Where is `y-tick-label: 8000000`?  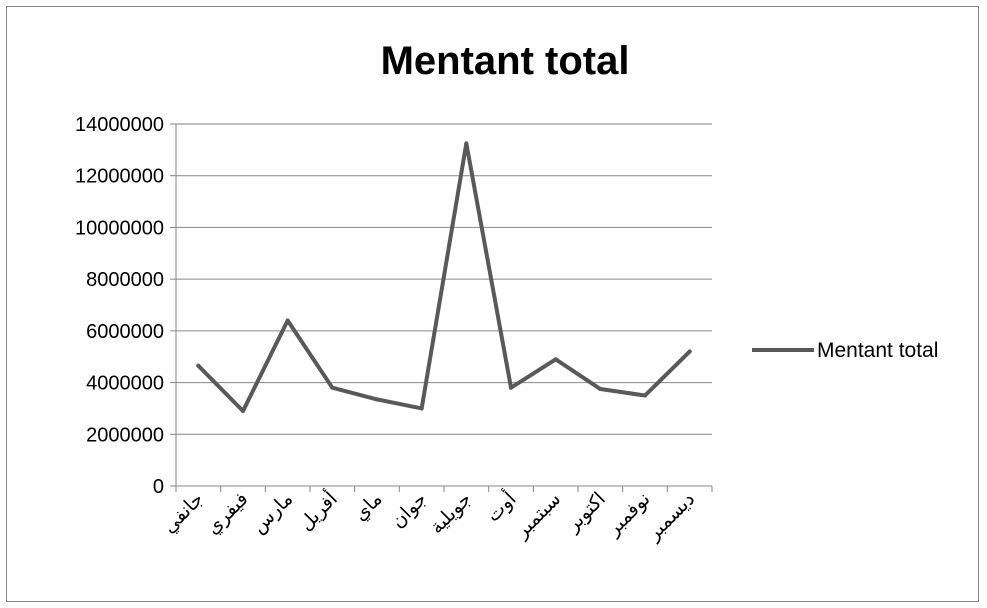 y-tick-label: 8000000 is located at coordinates (125, 280).